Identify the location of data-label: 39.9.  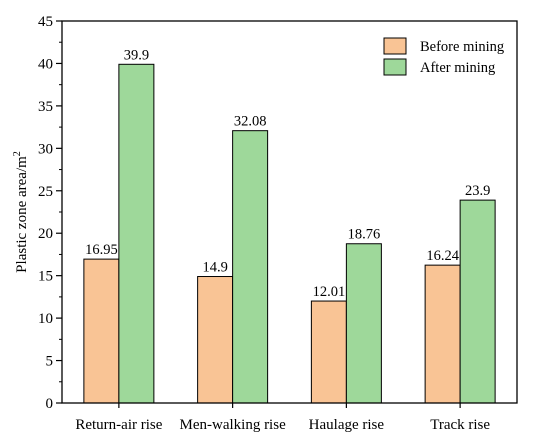
(136, 55).